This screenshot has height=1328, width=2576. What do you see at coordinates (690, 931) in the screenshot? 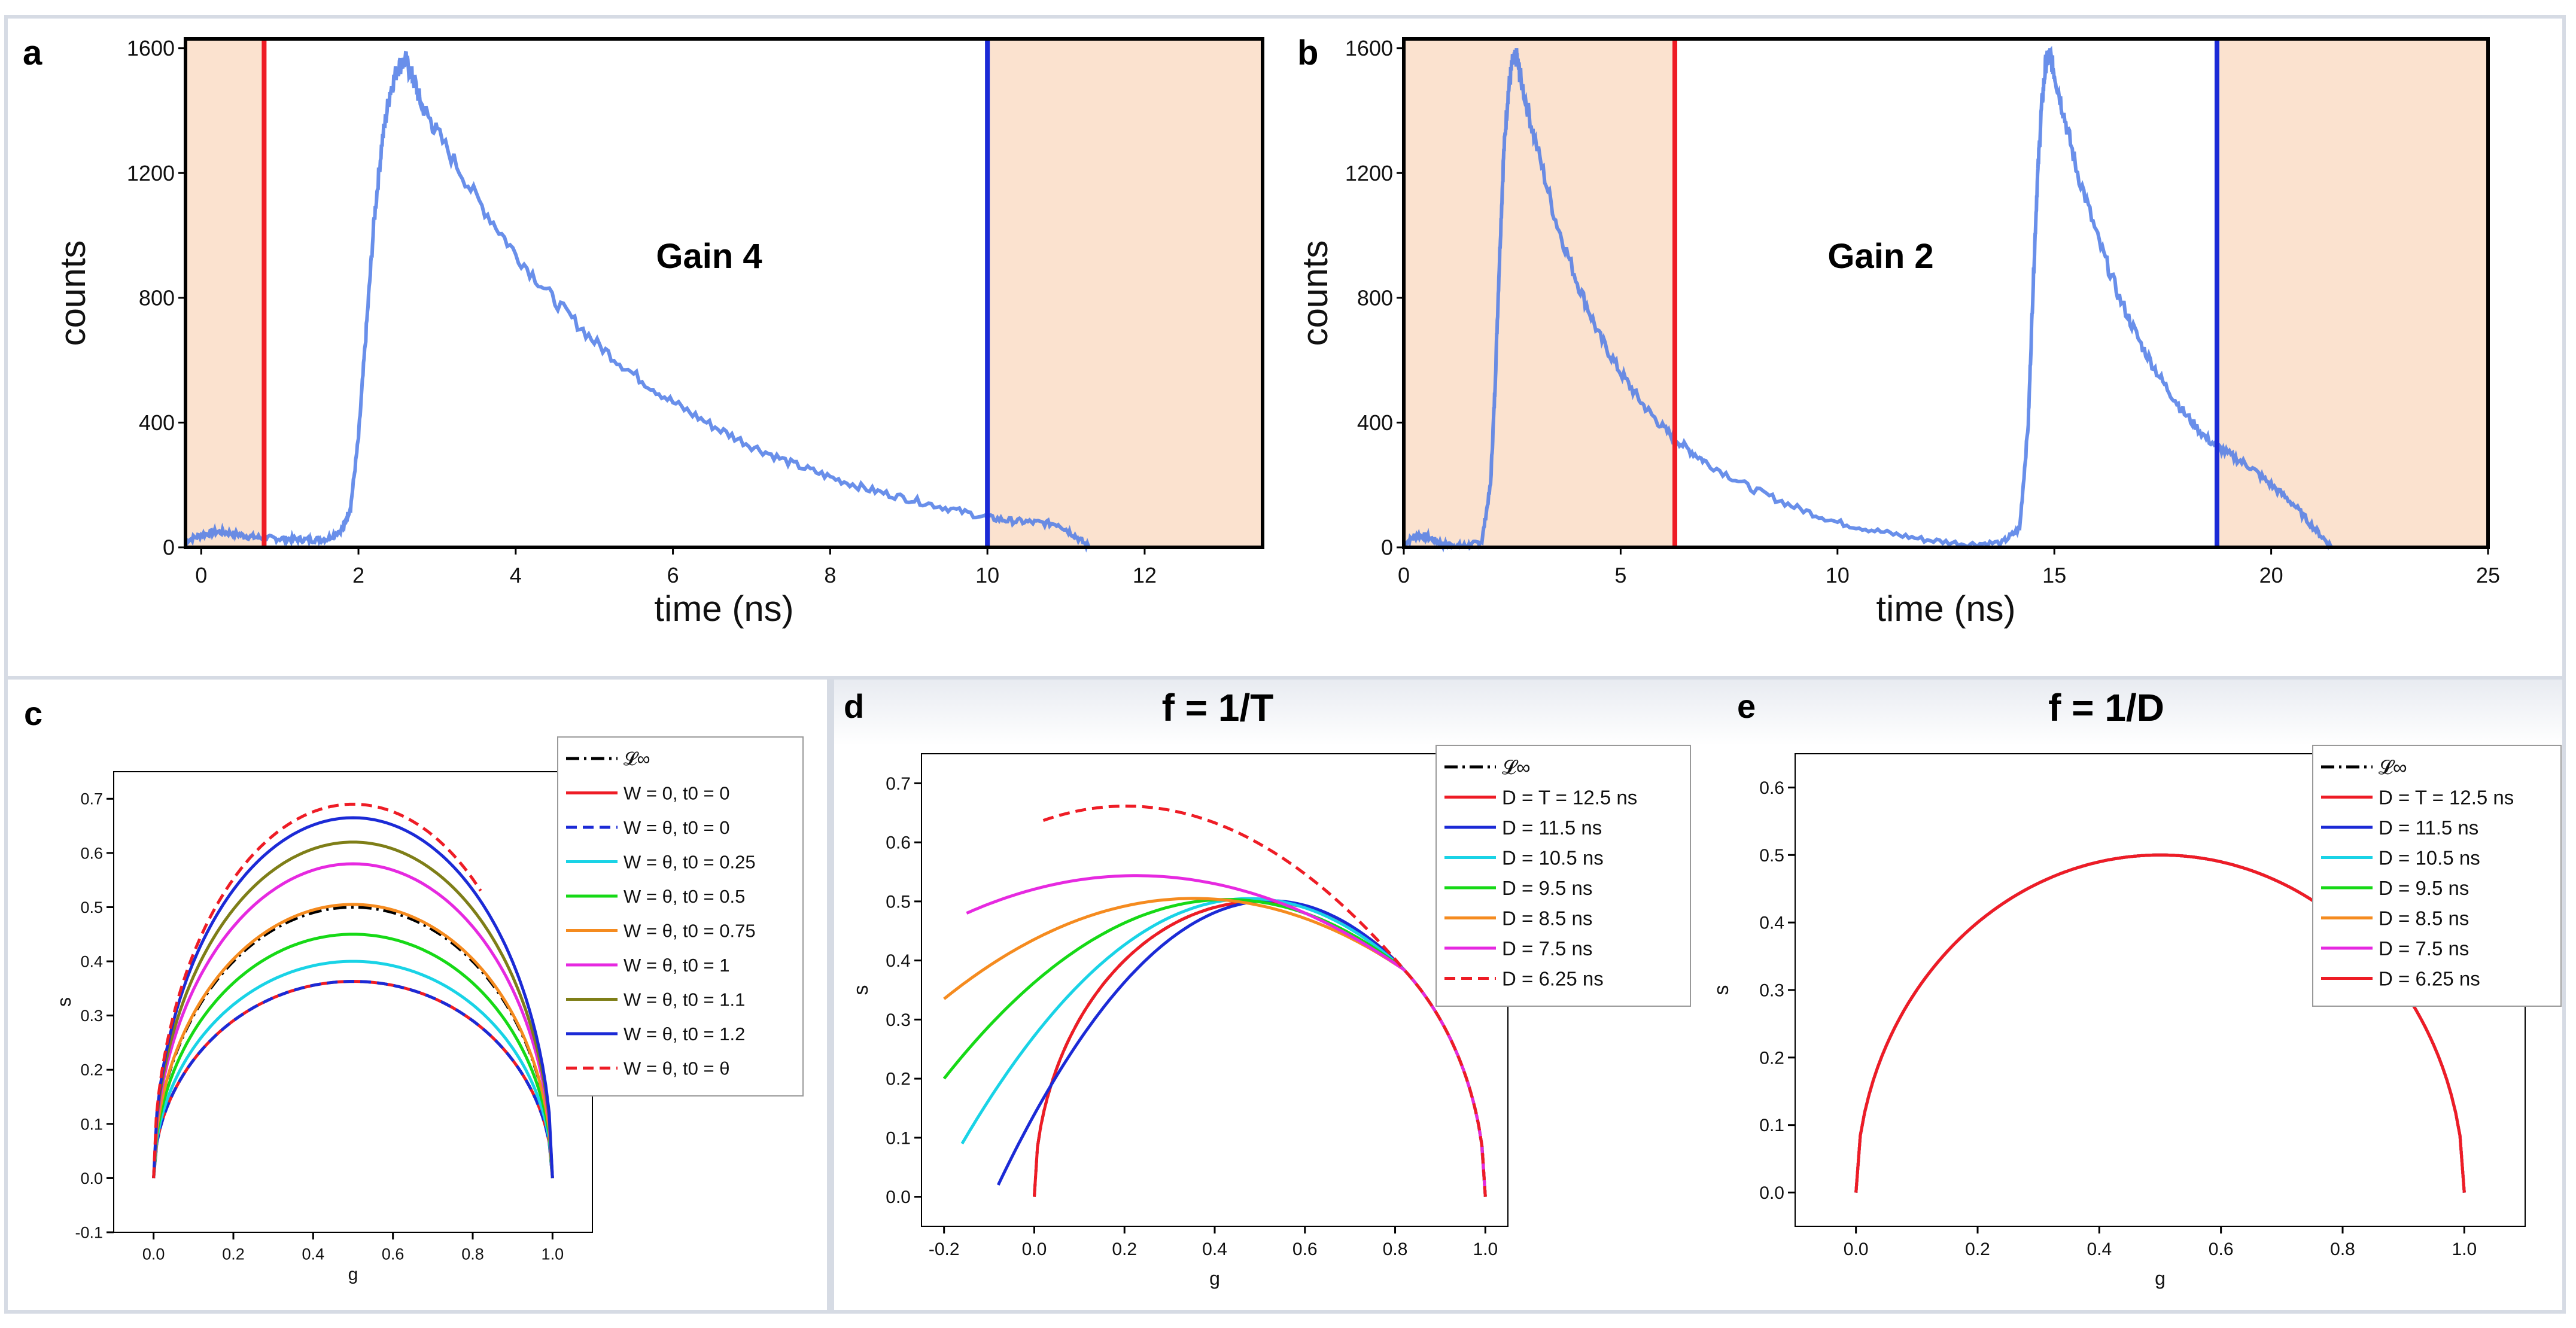
I see `legend-entry: W = θ, t0 = 0.75` at bounding box center [690, 931].